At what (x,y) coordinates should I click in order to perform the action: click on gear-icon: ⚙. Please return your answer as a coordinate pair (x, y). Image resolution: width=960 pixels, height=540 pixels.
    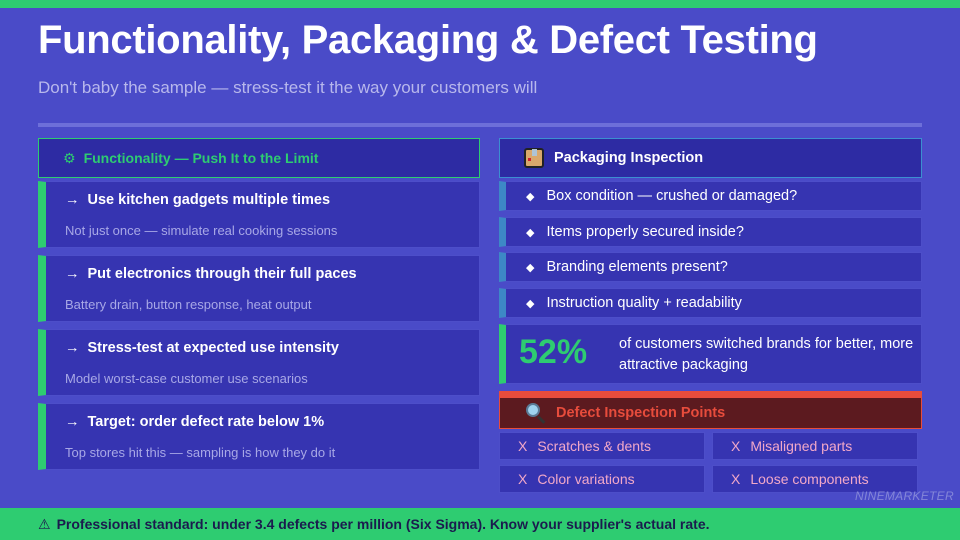
    Looking at the image, I should click on (69, 157).